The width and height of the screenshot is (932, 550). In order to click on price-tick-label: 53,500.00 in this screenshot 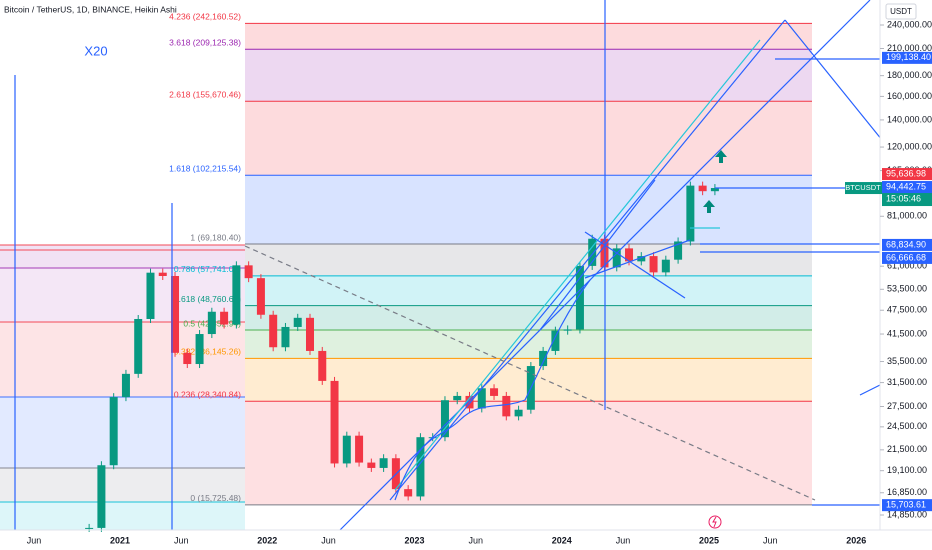, I will do `click(907, 289)`.